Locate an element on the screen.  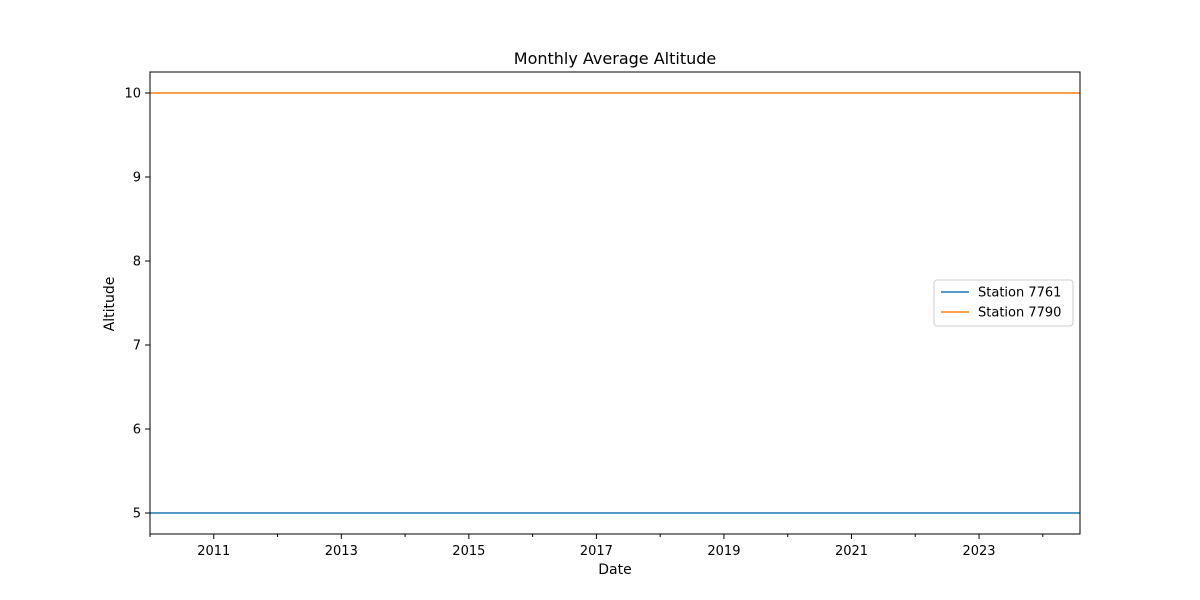
y-tick-label: 8 is located at coordinates (137, 262).